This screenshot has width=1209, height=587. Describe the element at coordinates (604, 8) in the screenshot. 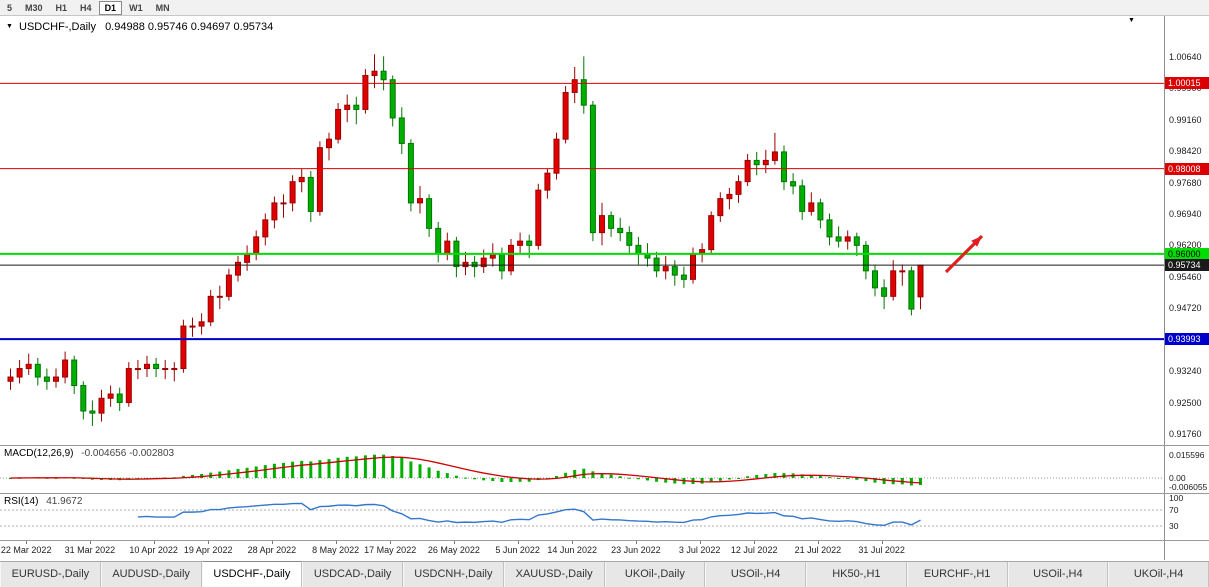

I see `timeframe-toolbar: 5 M30 H1 H4 D1 W1 MN` at that location.